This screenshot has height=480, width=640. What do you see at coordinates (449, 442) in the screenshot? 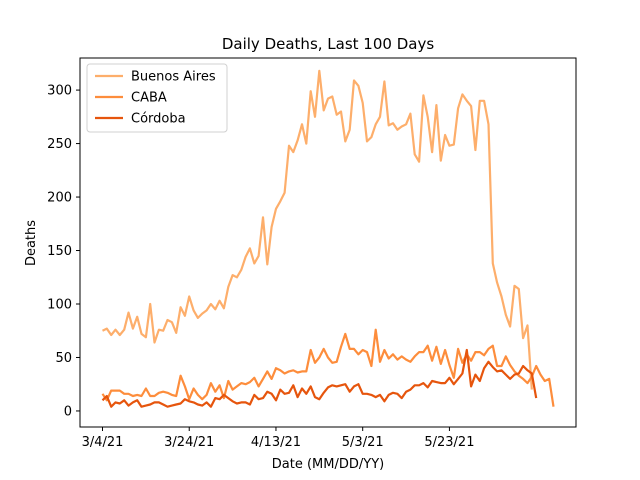
I see `x-tick-label: 5/23/21` at bounding box center [449, 442].